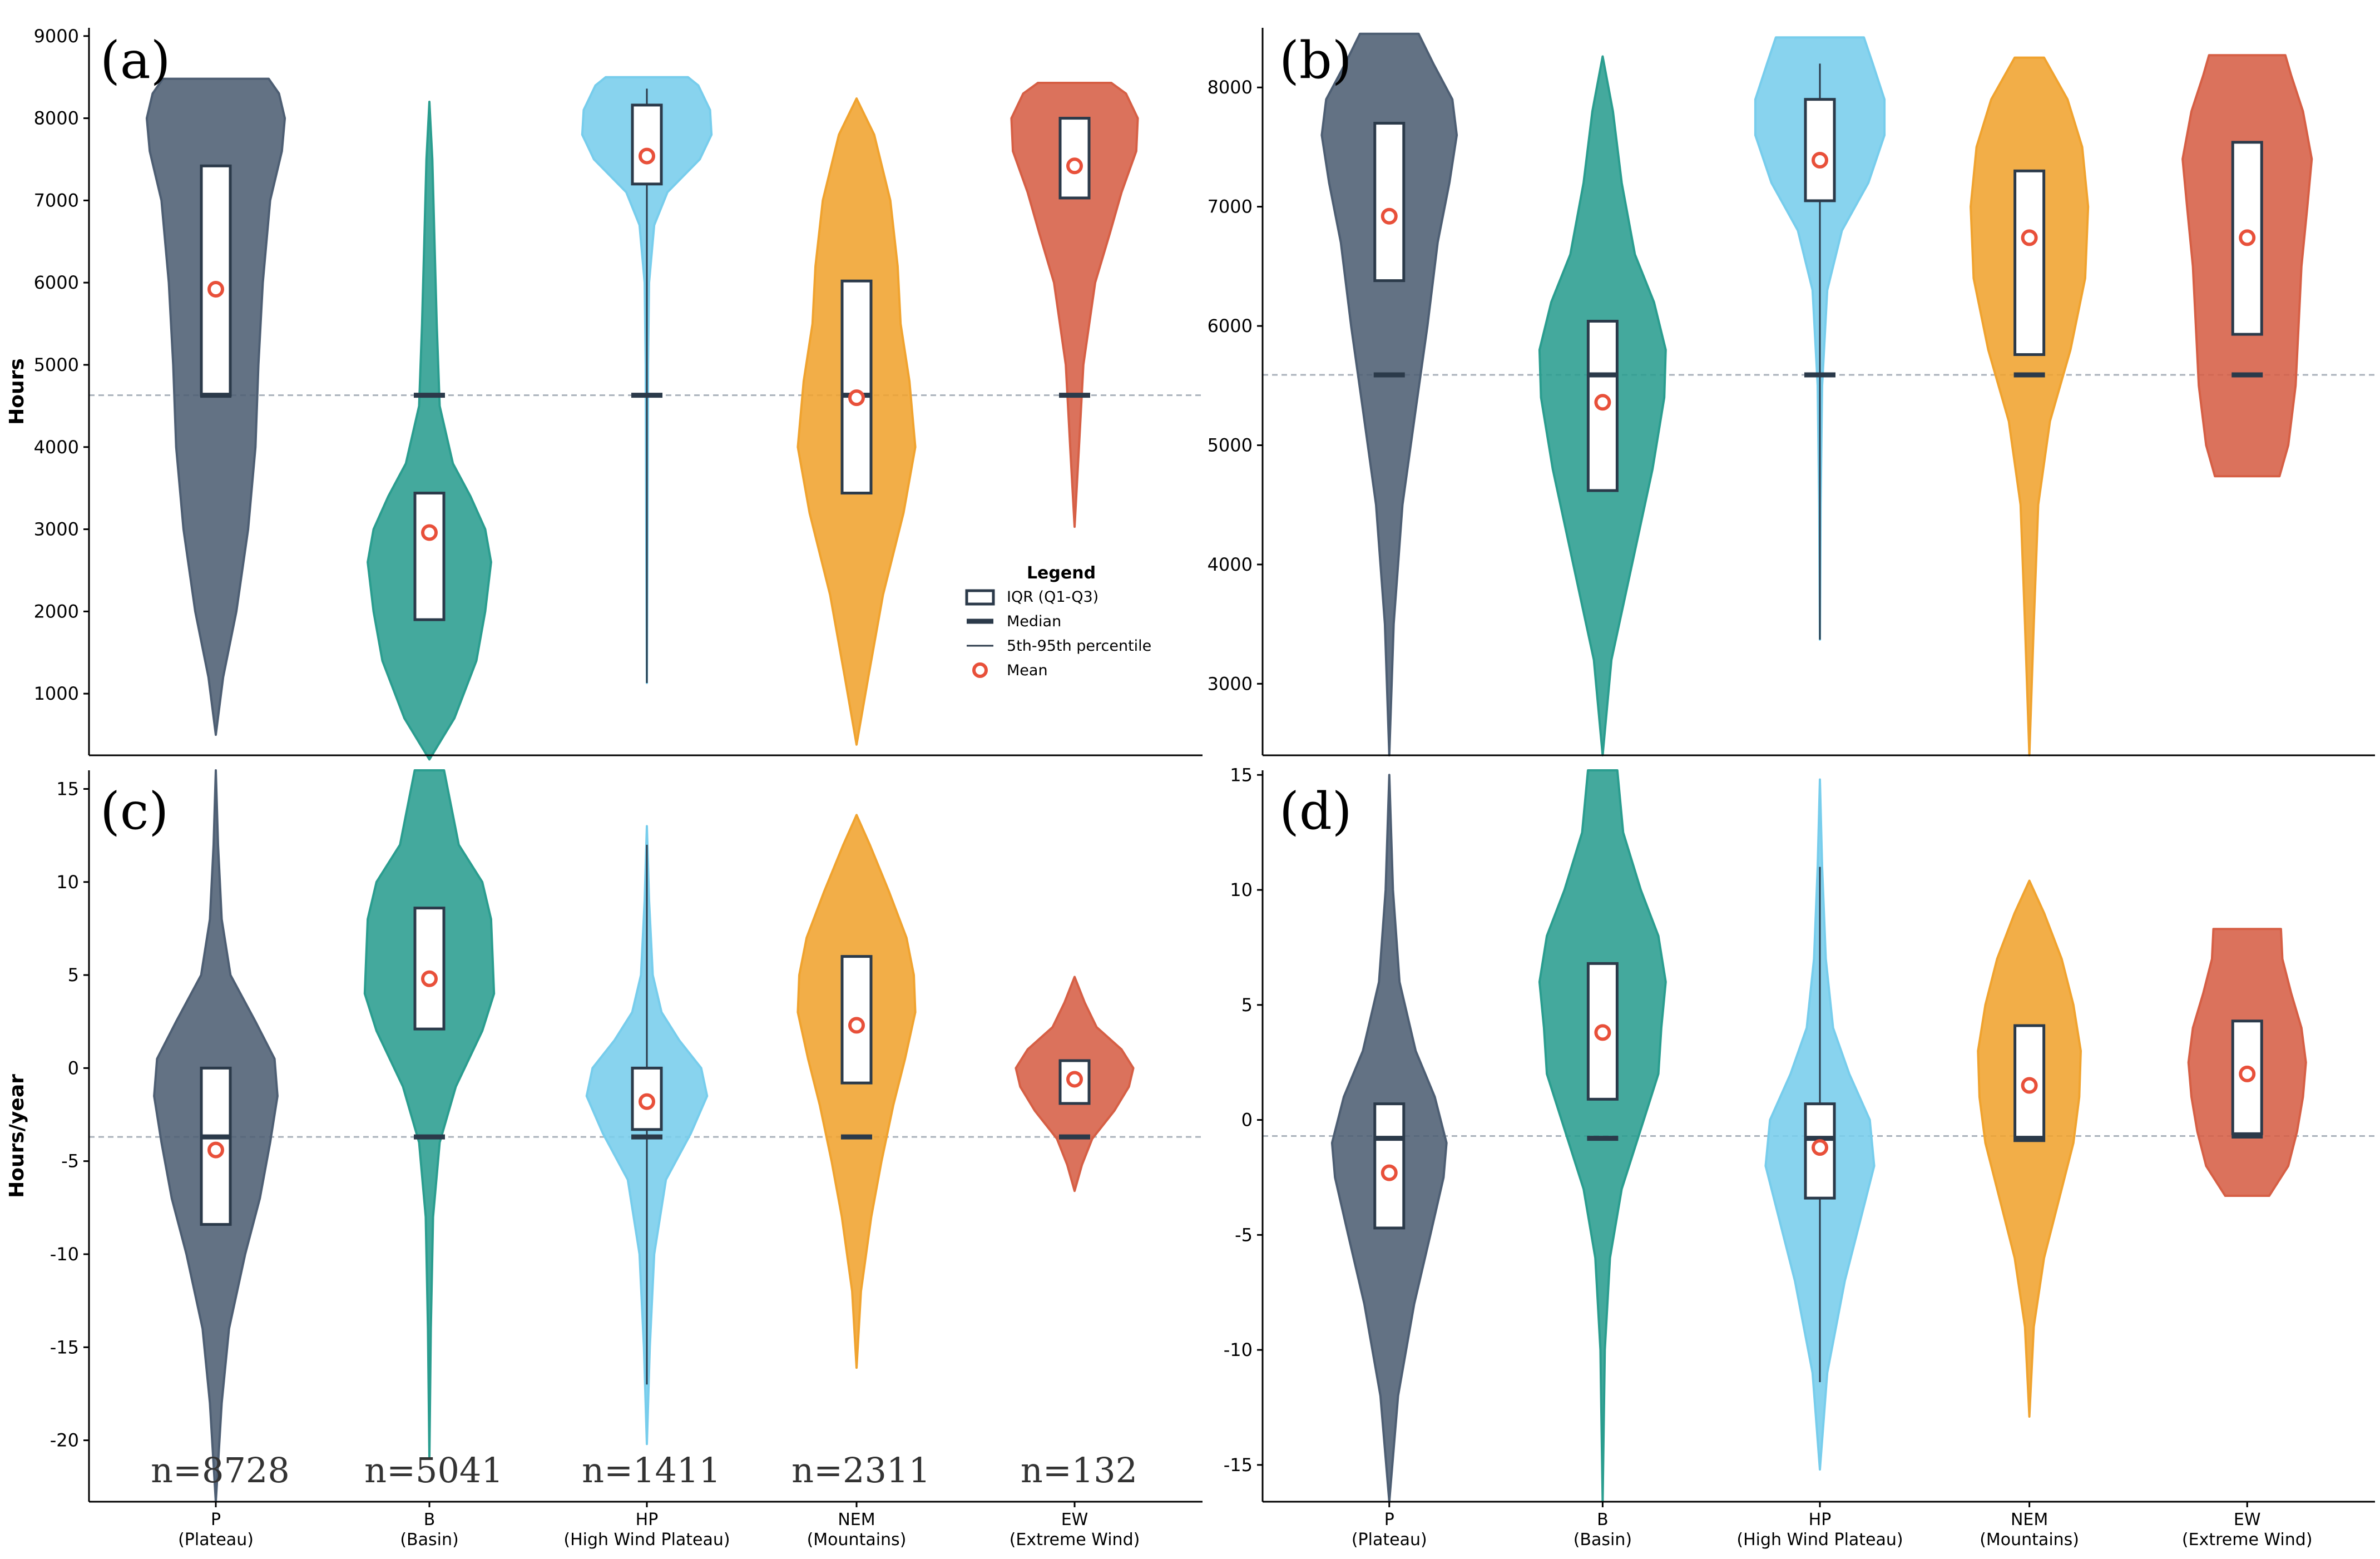 The height and width of the screenshot is (1559, 2380). What do you see at coordinates (1315, 811) in the screenshot?
I see `panel-label: (d)` at bounding box center [1315, 811].